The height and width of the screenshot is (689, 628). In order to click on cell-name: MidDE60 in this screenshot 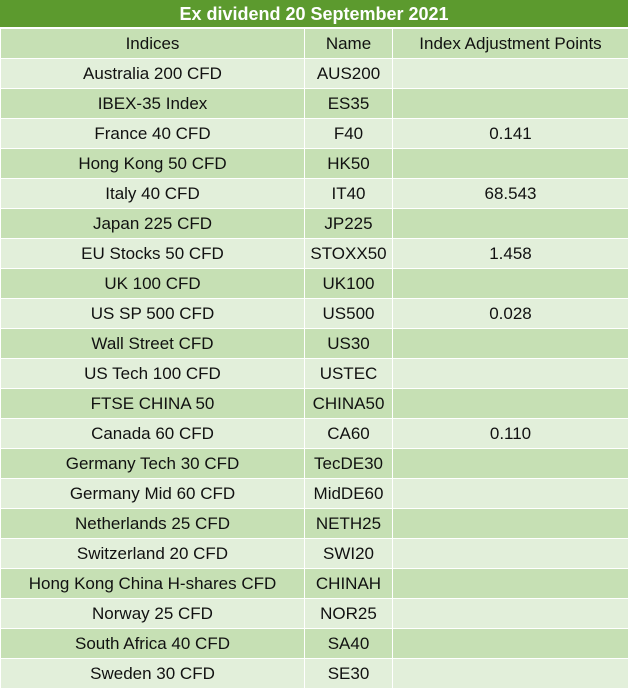, I will do `click(349, 494)`.